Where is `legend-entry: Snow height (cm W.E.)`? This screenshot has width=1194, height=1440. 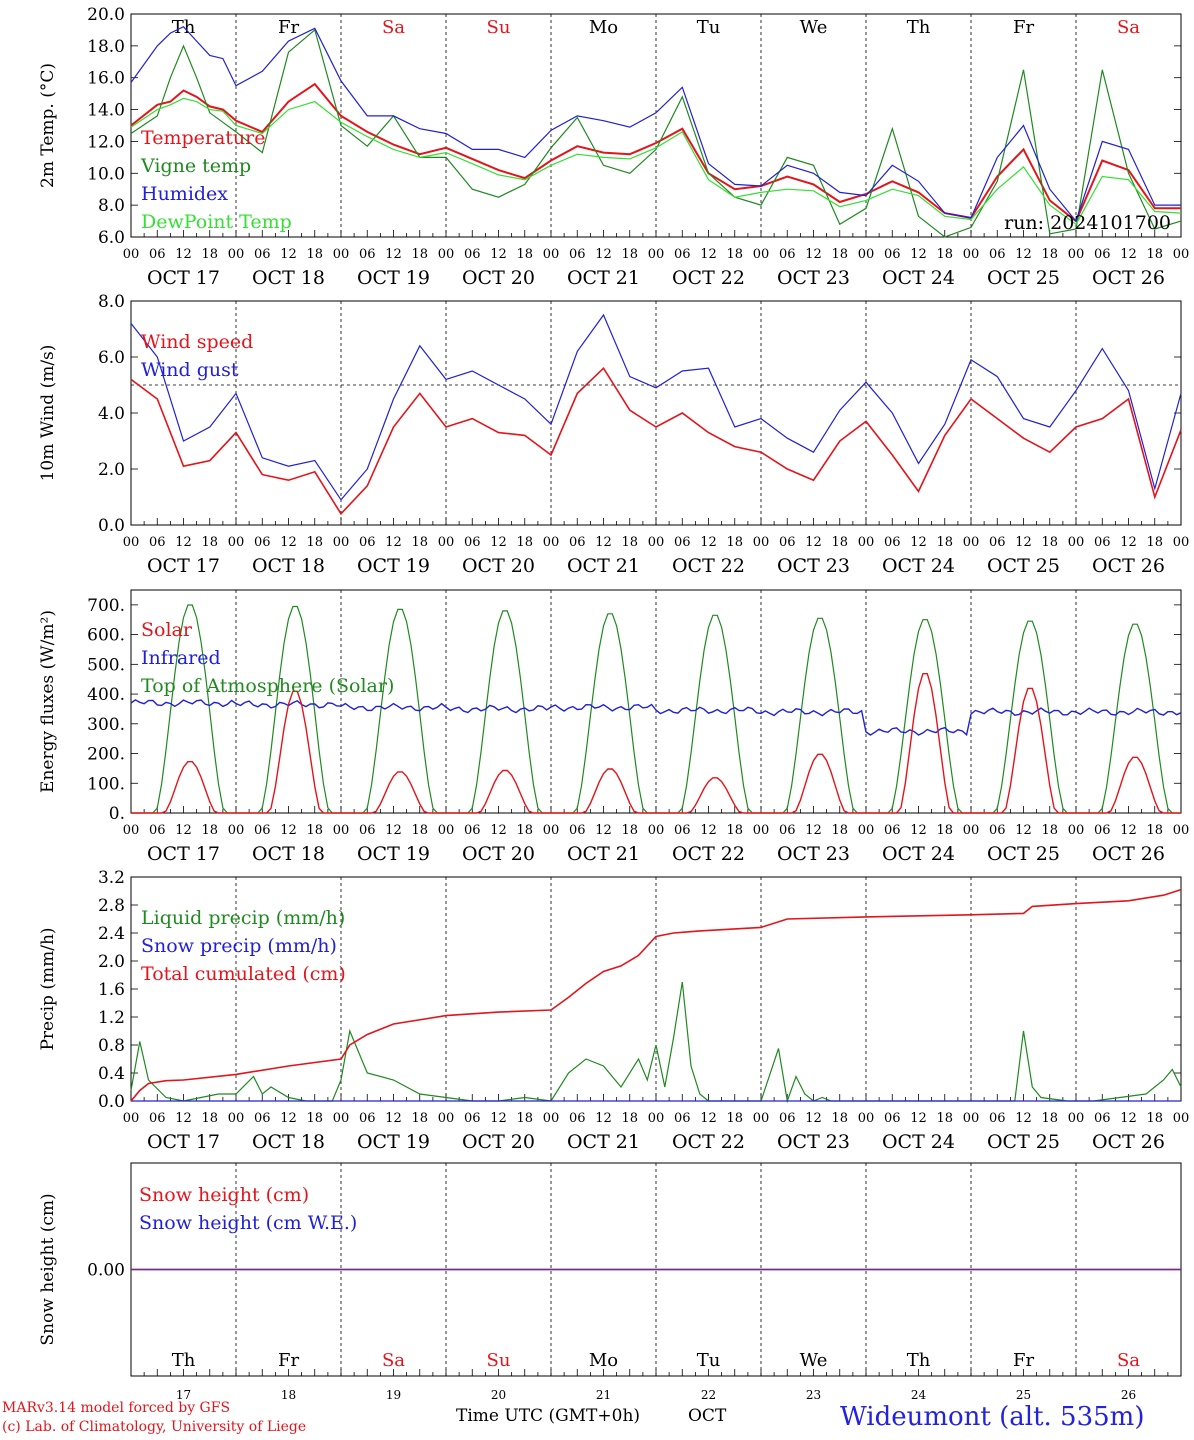 legend-entry: Snow height (cm W.E.) is located at coordinates (248, 1223).